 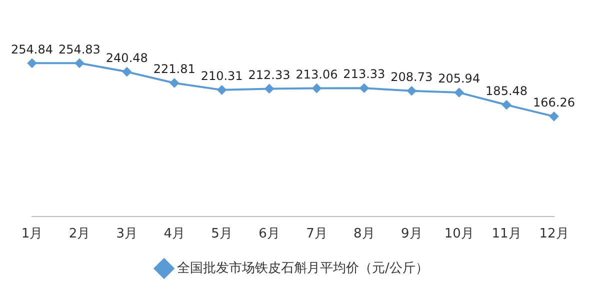 What do you see at coordinates (554, 234) in the screenshot?
I see `x-tick-label: 12月` at bounding box center [554, 234].